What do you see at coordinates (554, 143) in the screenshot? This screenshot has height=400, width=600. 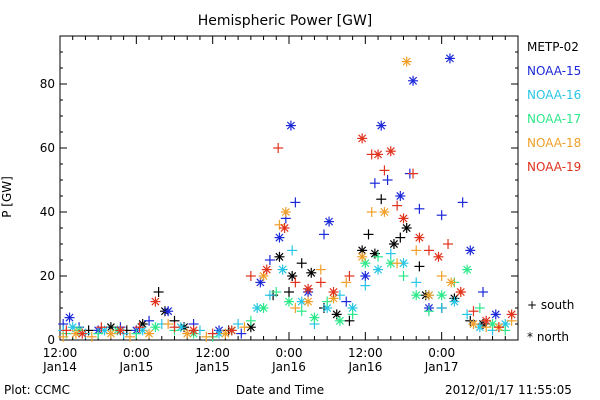 I see `legend-item-noaa-18: NOAA-18` at bounding box center [554, 143].